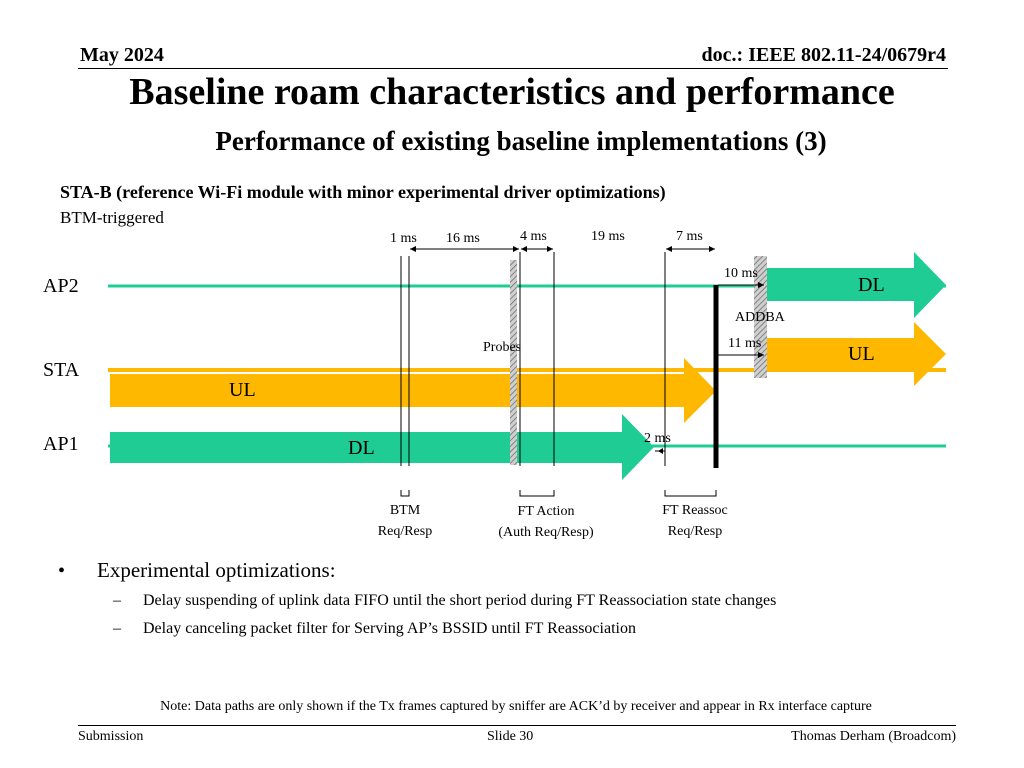 The width and height of the screenshot is (1024, 768). Describe the element at coordinates (516, 249) in the screenshot. I see `timing-16ms-head-r` at that location.